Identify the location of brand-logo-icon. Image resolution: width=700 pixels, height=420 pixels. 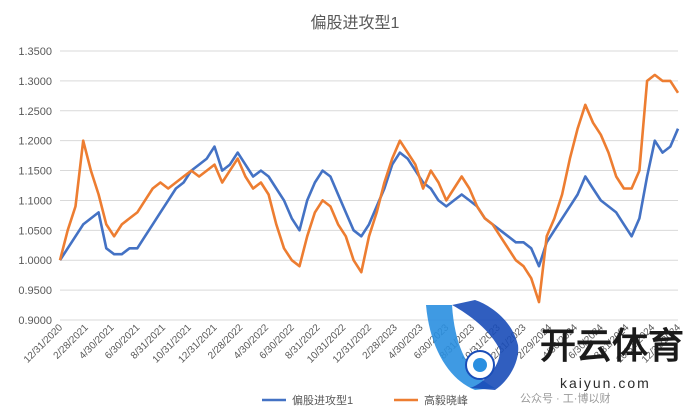
(472, 345).